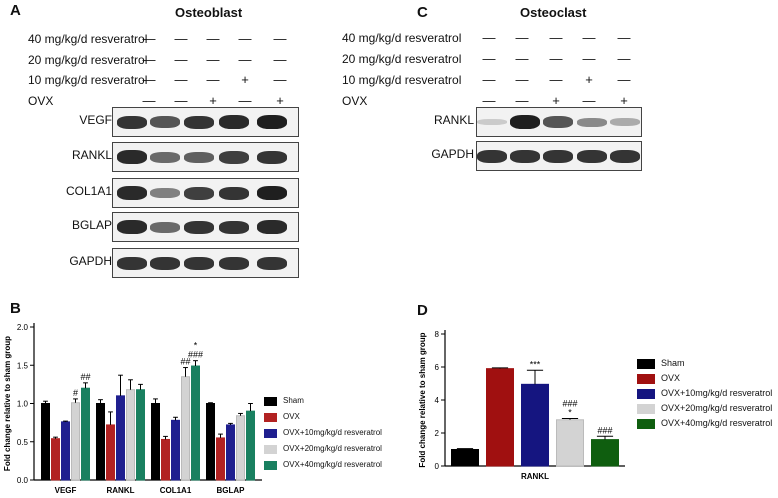 The height and width of the screenshot is (498, 778). I want to click on legend-label: OVX+10mg/kg/d resveratrol, so click(332, 432).